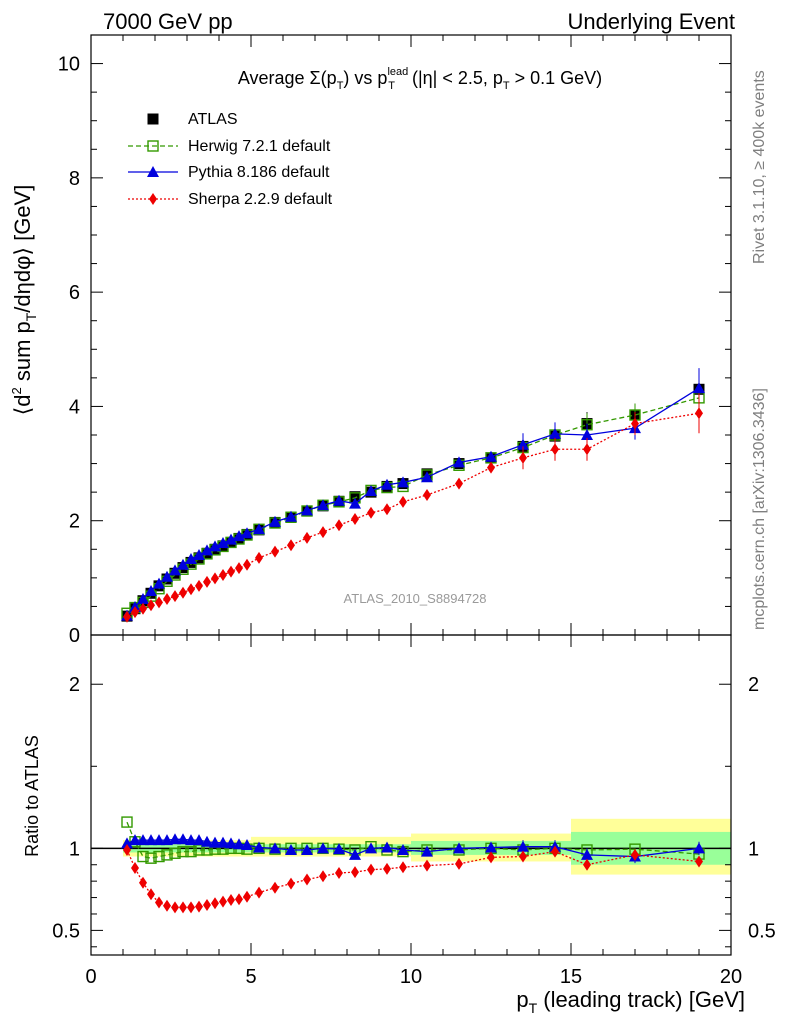 The height and width of the screenshot is (1024, 786). I want to click on ratio-tick-label-left: 0.5, so click(66, 931).